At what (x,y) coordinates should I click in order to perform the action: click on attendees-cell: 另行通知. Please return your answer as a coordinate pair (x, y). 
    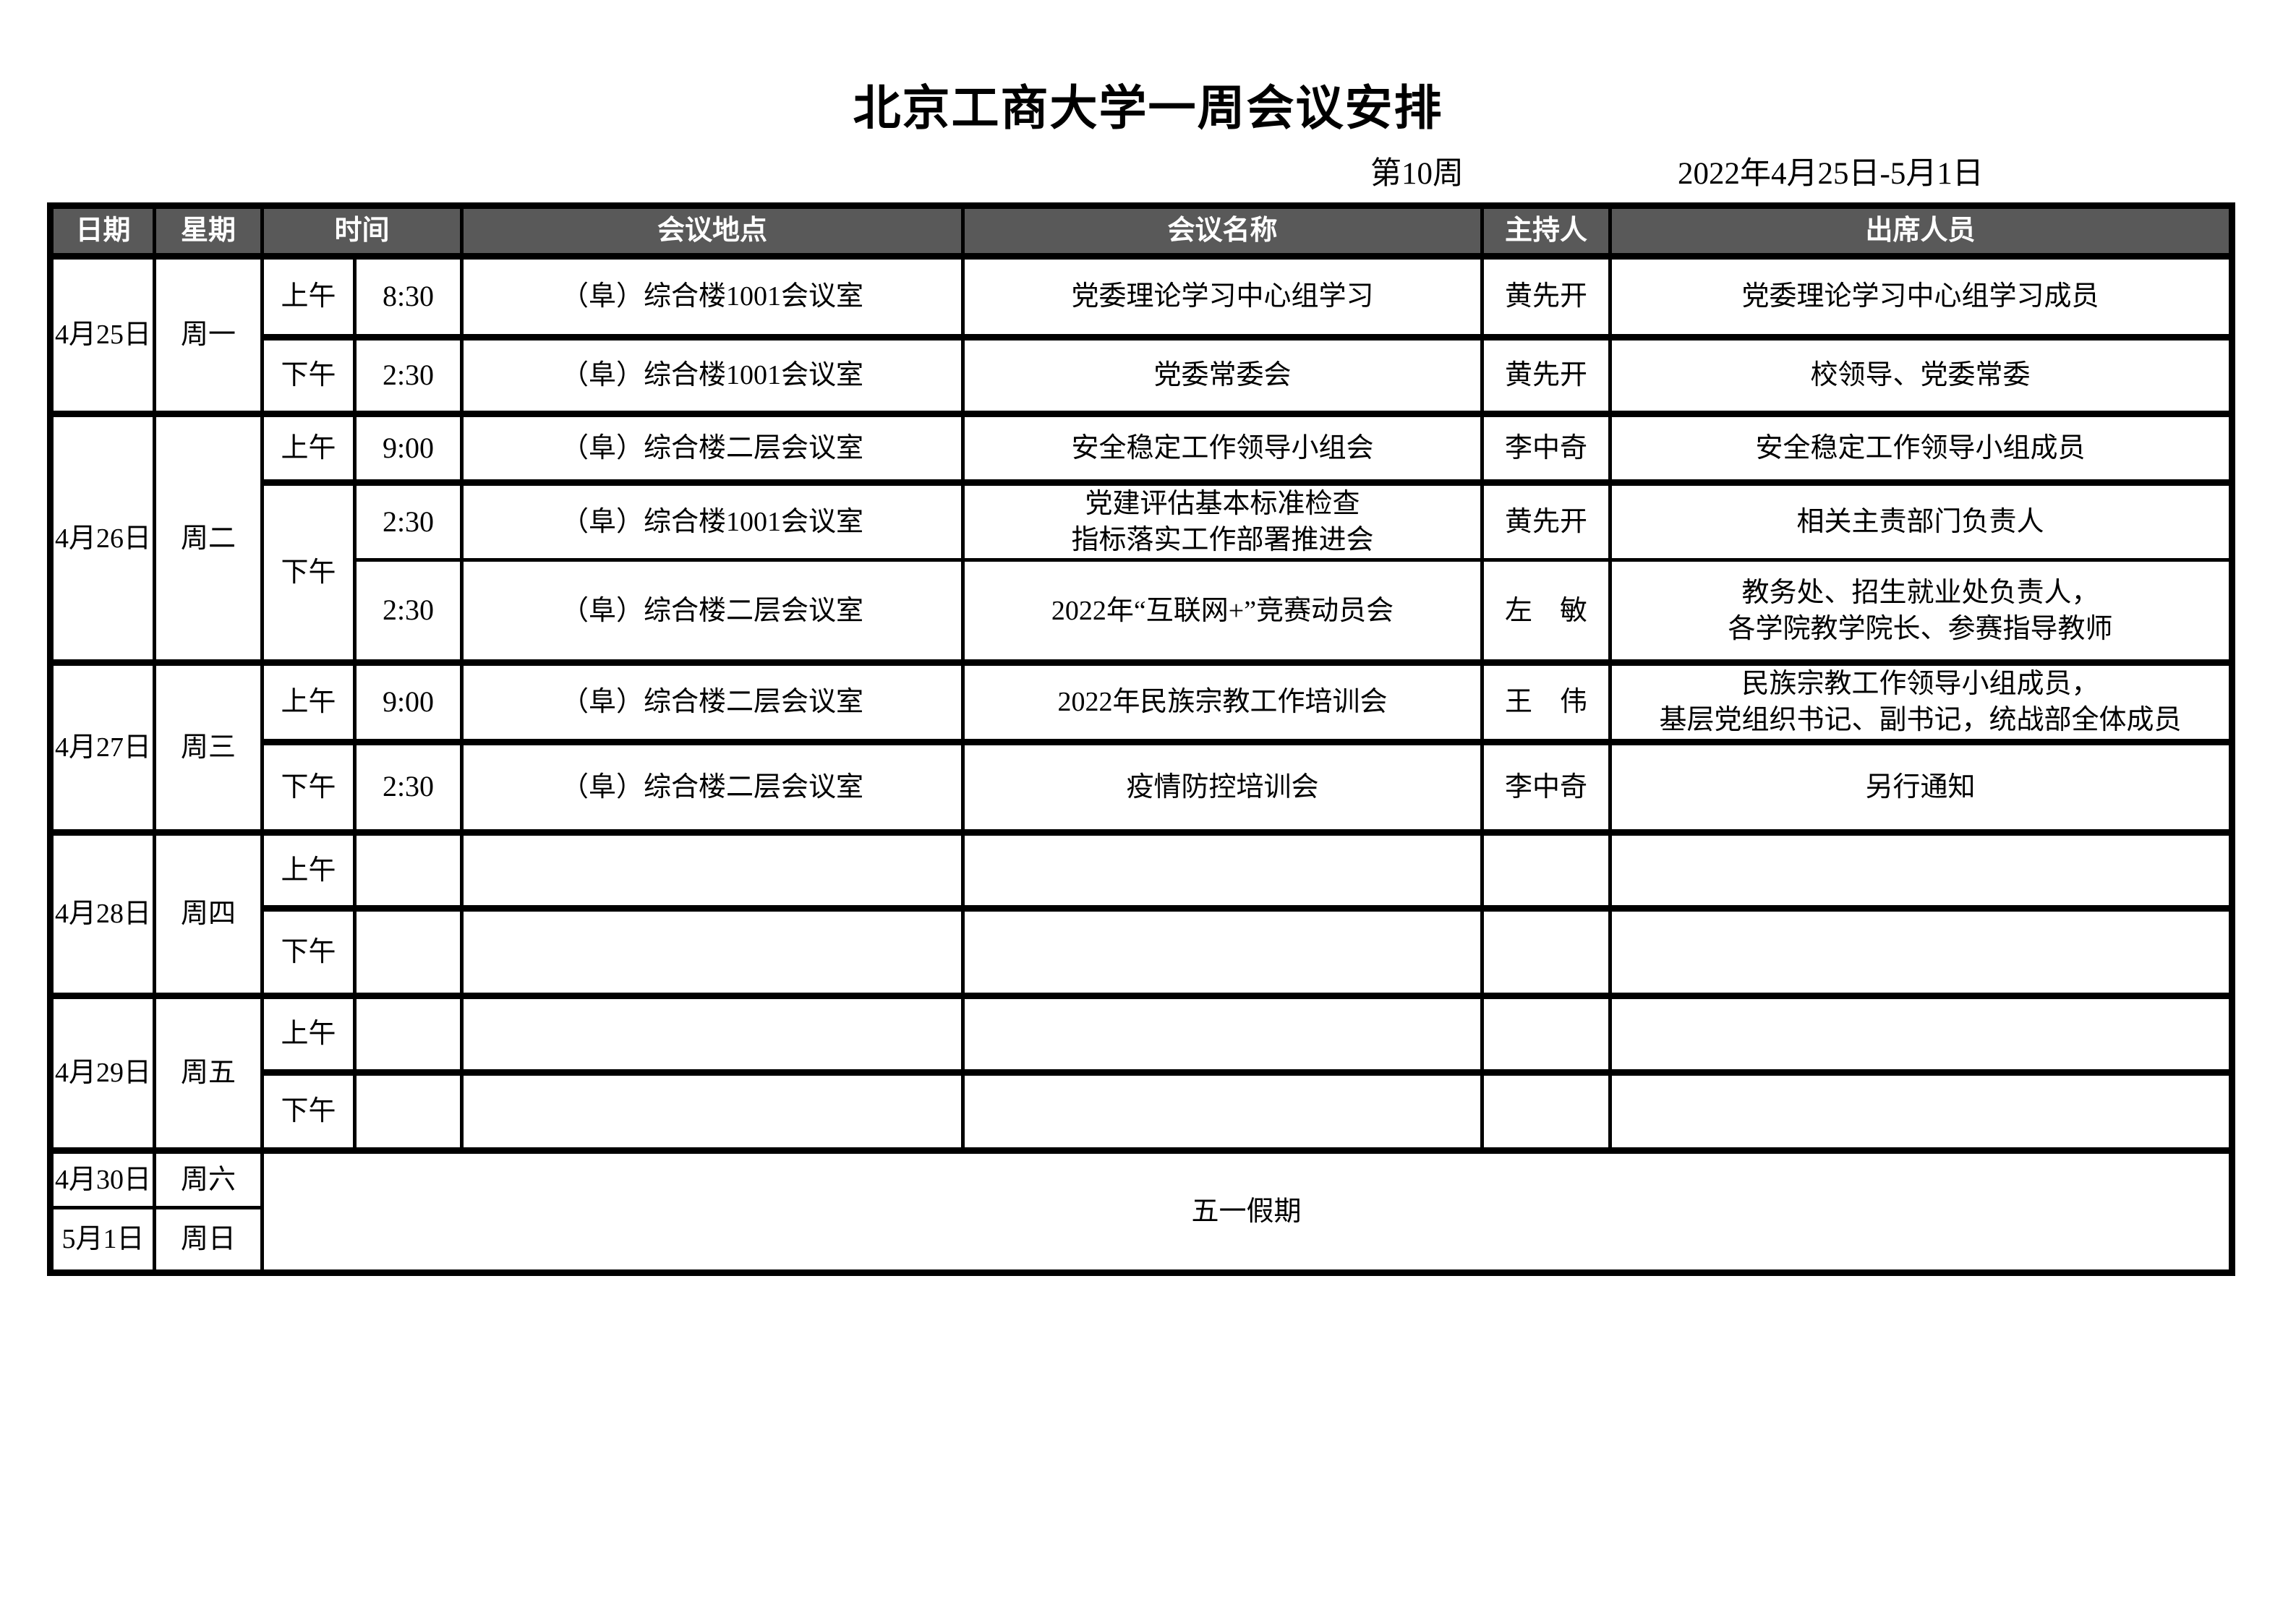
    Looking at the image, I should click on (1921, 786).